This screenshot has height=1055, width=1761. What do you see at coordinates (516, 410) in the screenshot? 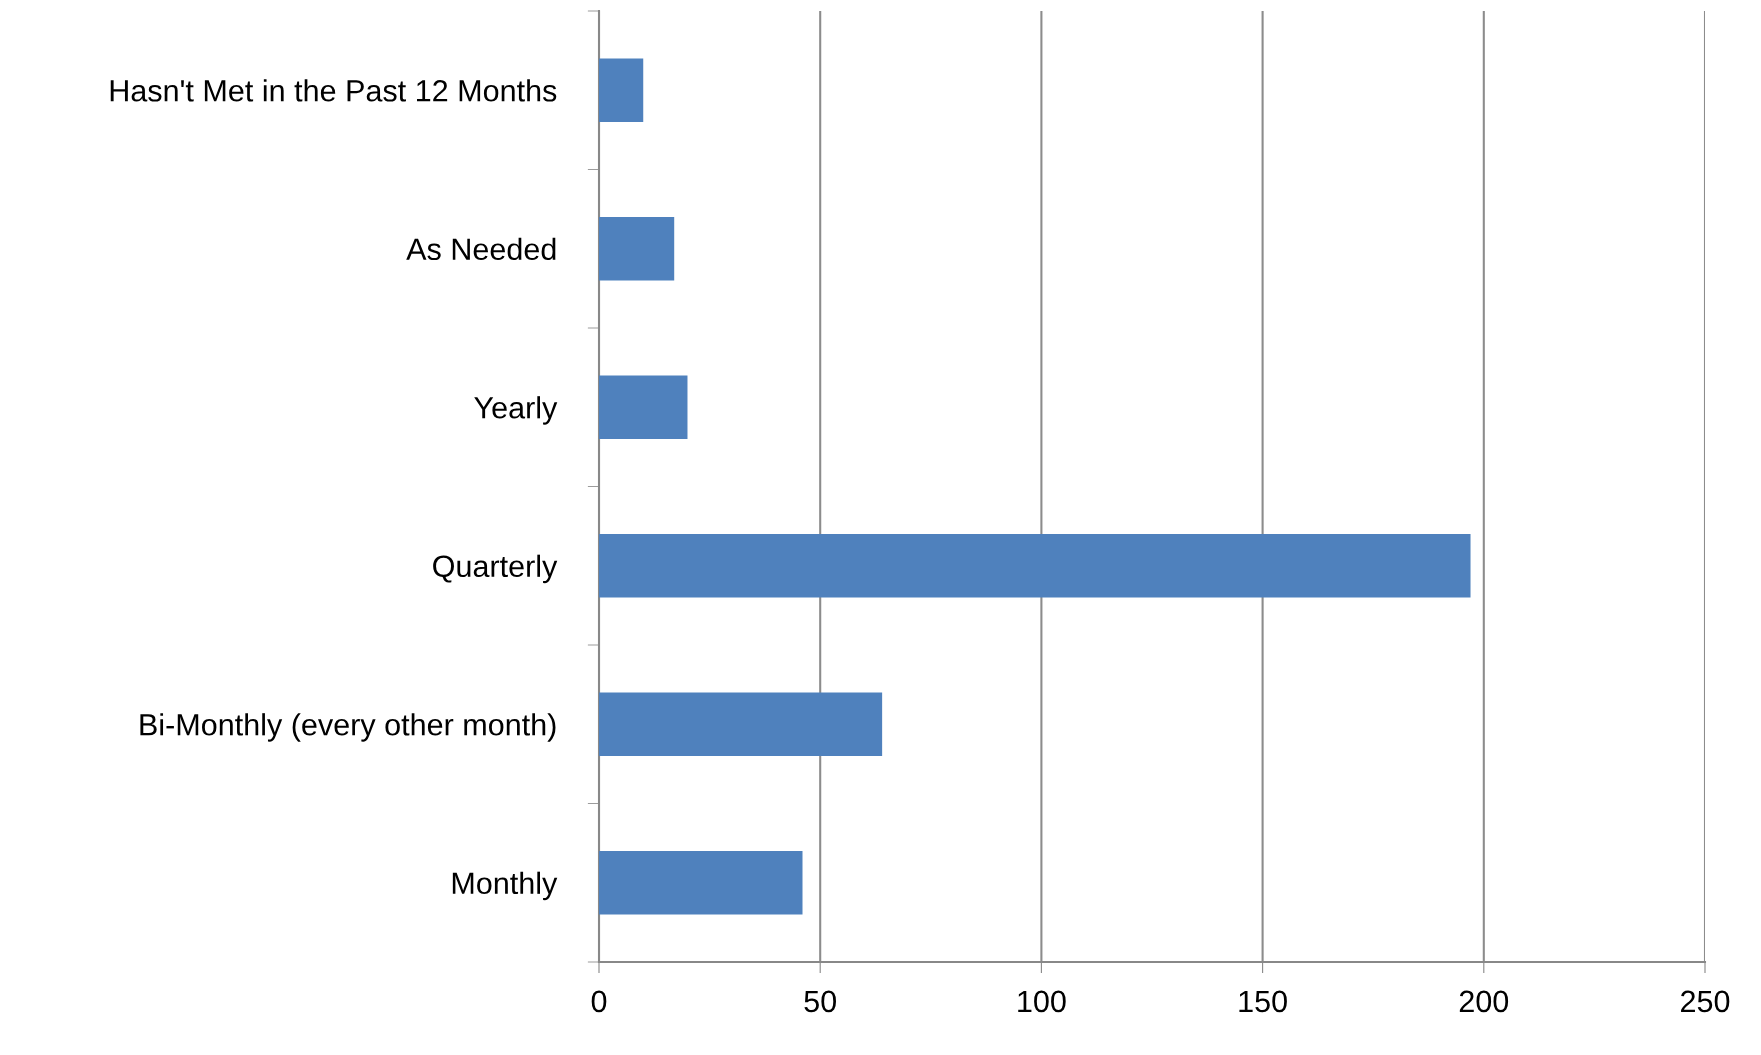
I see `y-tick-label: Yearly` at bounding box center [516, 410].